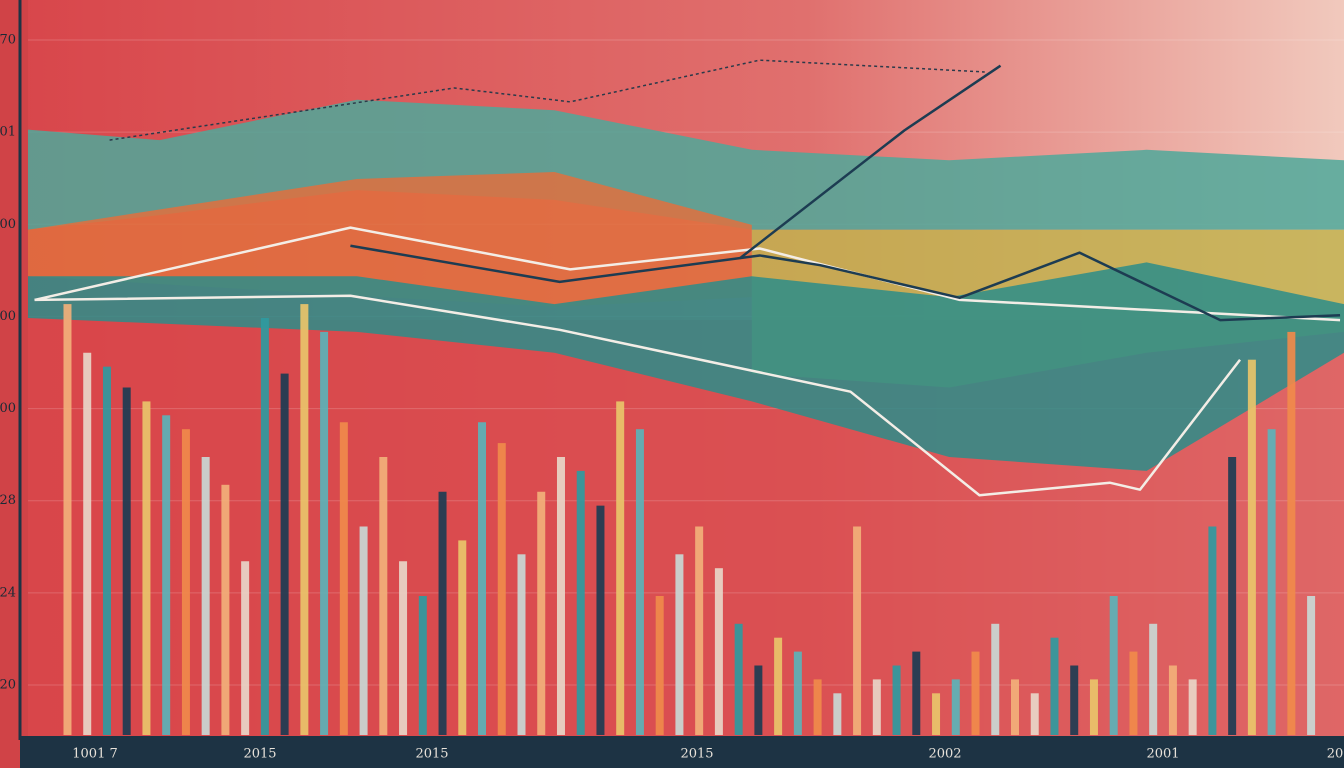 The image size is (1344, 768). I want to click on x-tick-label: 20, so click(1335, 754).